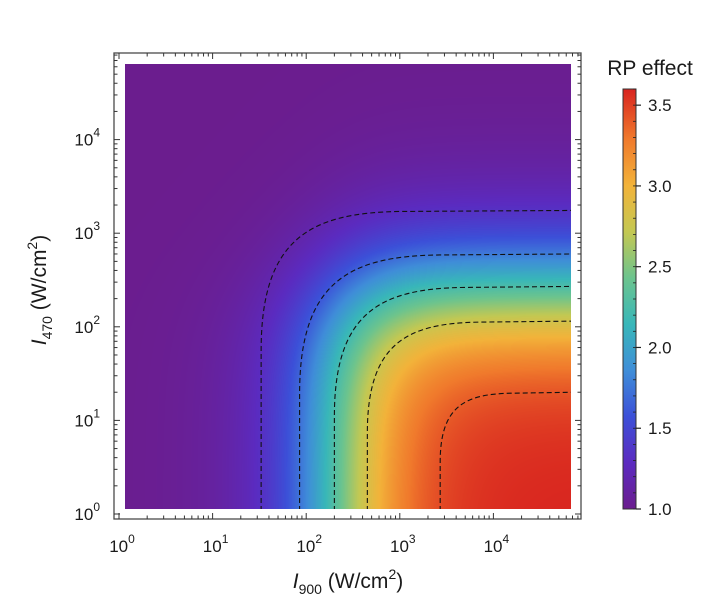  Describe the element at coordinates (403, 544) in the screenshot. I see `x-tick-label: 10³` at that location.